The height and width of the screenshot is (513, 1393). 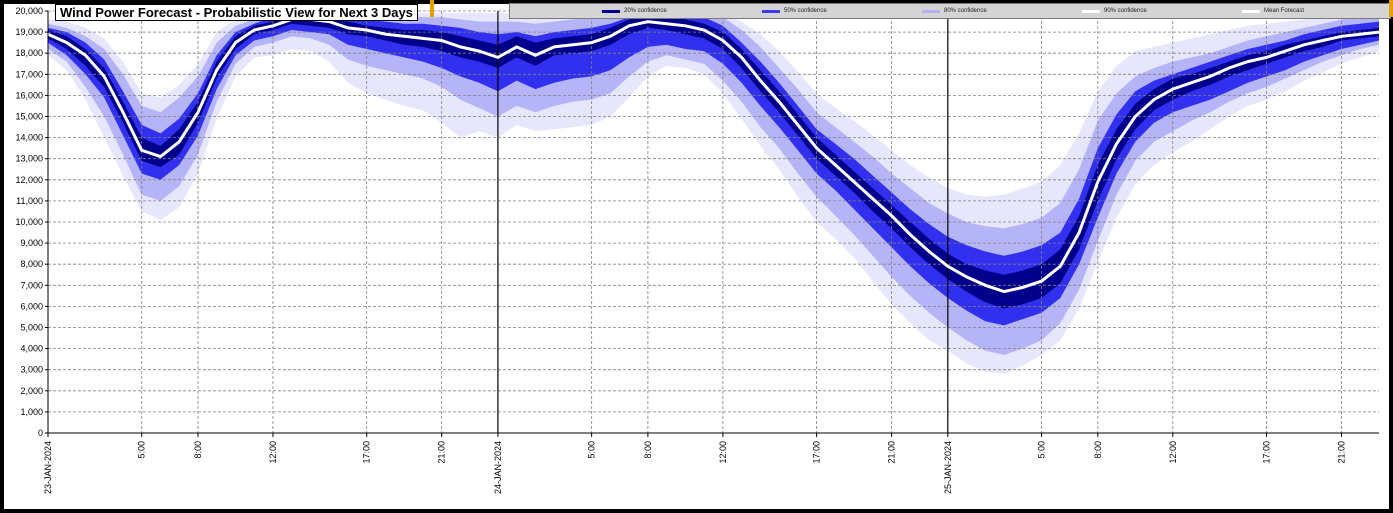 I want to click on y-tick-label: 6,000, so click(x=31, y=306).